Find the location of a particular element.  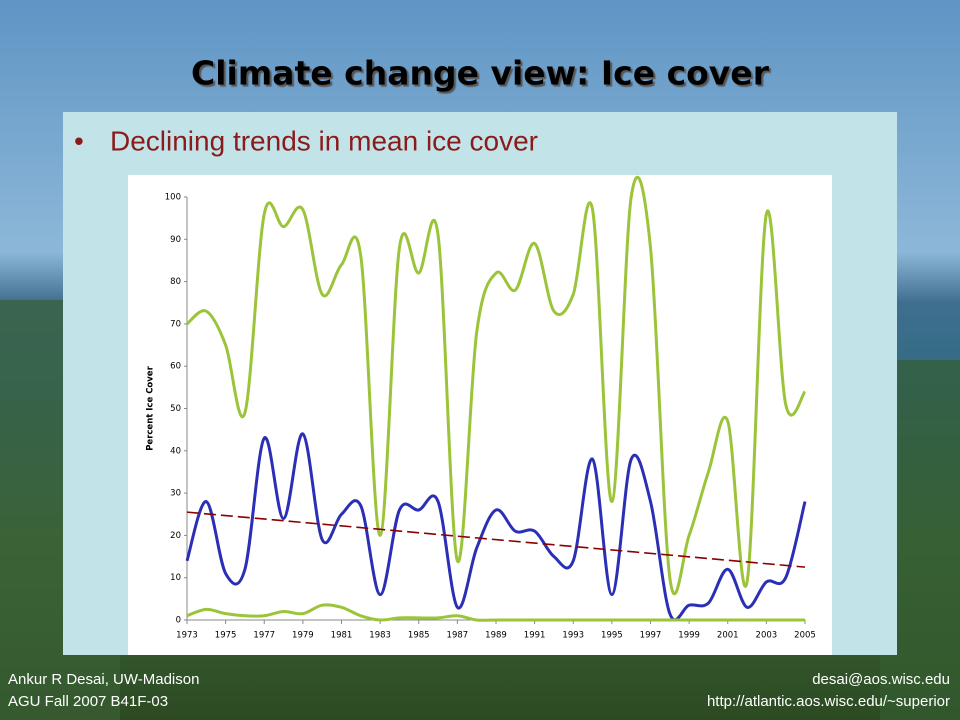

footer-left: AGU Fall 2007 B41F-03 is located at coordinates (88, 701).